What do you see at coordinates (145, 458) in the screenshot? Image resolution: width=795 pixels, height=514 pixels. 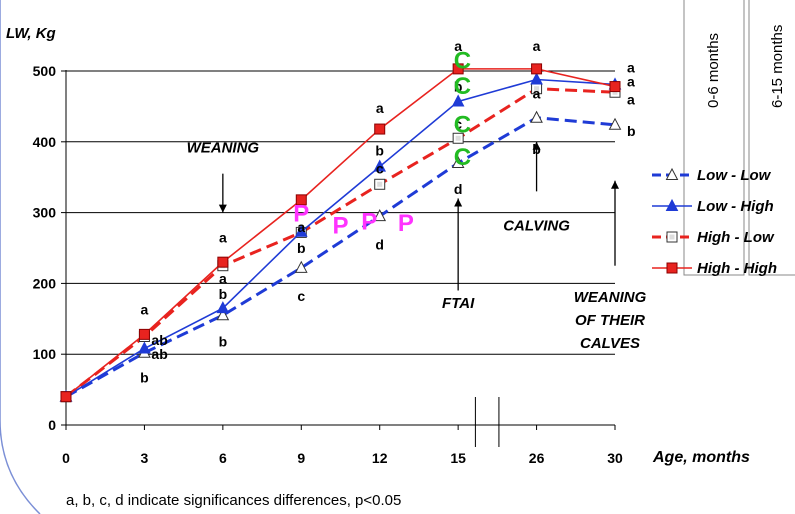 I see `x-tick-label: 3` at bounding box center [145, 458].